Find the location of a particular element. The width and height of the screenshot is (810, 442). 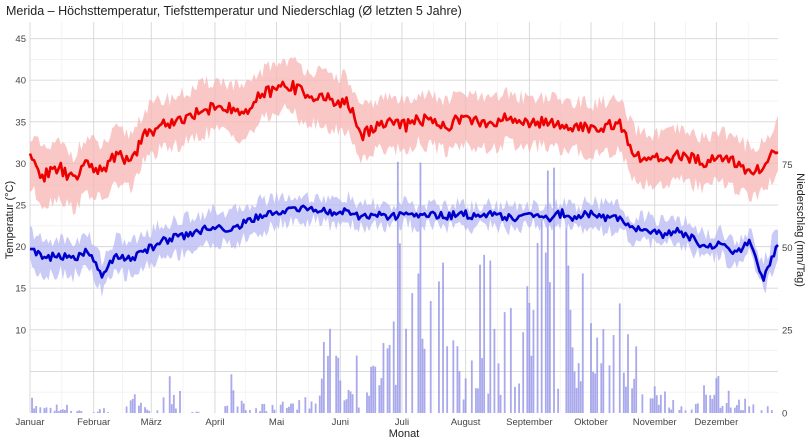

y-tick-label: 10 is located at coordinates (20, 330).